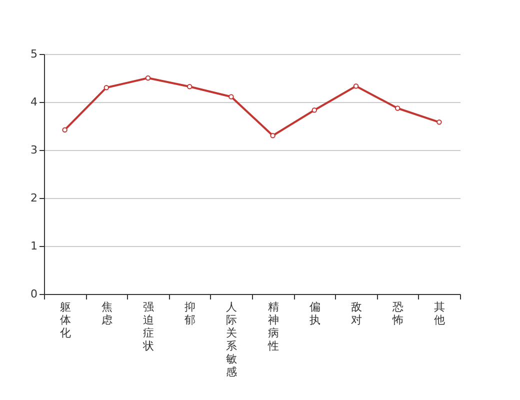 This screenshot has width=520, height=400. I want to click on y-tick-label: 0, so click(34, 294).